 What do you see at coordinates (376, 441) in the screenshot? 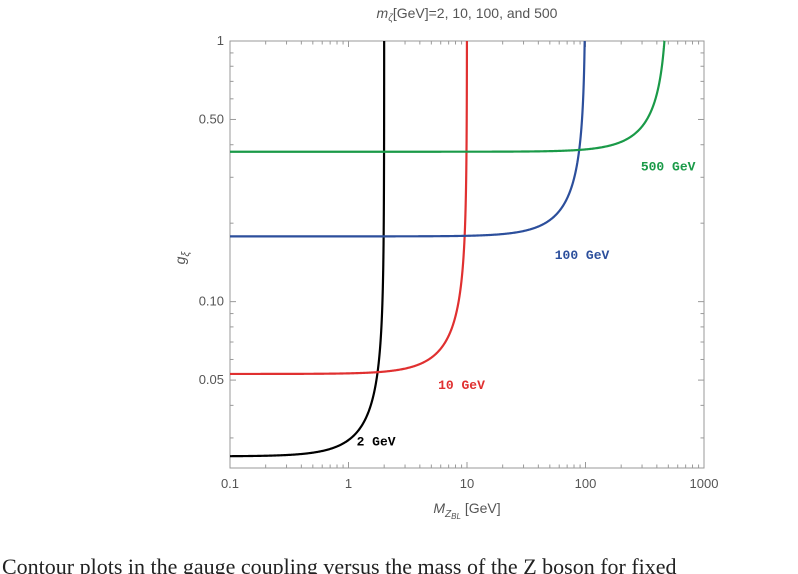
I see `series-label: 2 GeV` at bounding box center [376, 441].